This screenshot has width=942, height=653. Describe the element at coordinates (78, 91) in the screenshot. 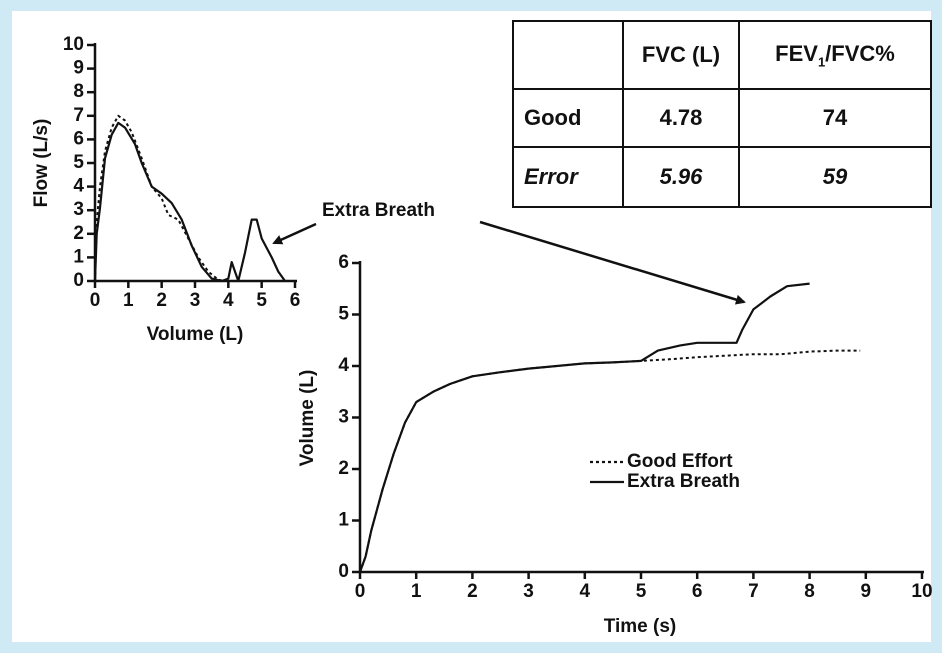

I see `y-tick-label: 8` at that location.